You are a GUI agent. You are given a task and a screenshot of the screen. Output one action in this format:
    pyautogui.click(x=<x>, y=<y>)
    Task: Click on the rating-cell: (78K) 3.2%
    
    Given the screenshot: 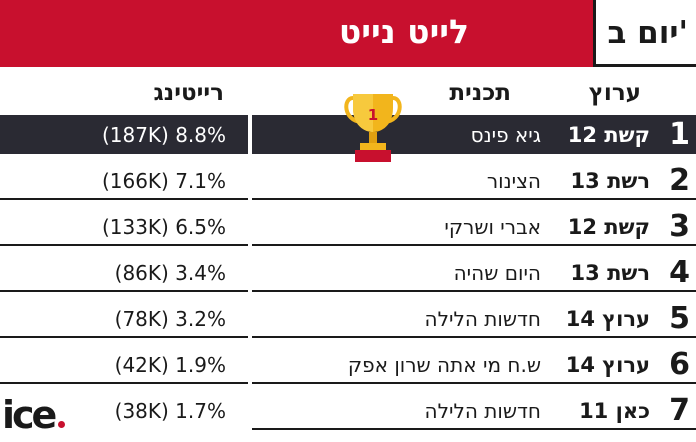 What is the action you would take?
    pyautogui.click(x=124, y=318)
    